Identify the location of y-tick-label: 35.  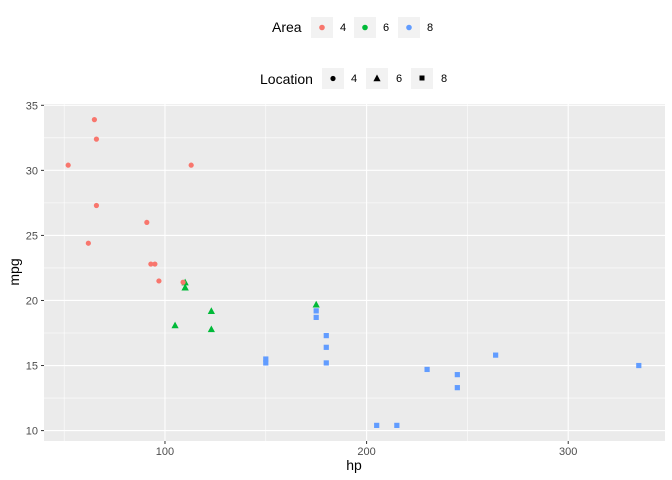
(32, 106).